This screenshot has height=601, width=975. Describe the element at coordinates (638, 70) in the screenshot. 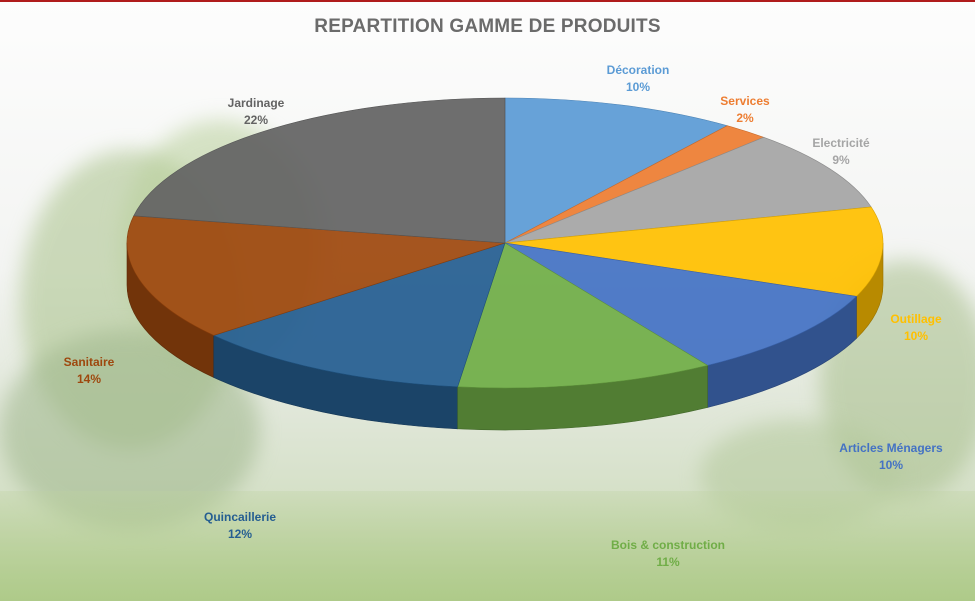

I see `data-label-d-coration: Décoration` at that location.